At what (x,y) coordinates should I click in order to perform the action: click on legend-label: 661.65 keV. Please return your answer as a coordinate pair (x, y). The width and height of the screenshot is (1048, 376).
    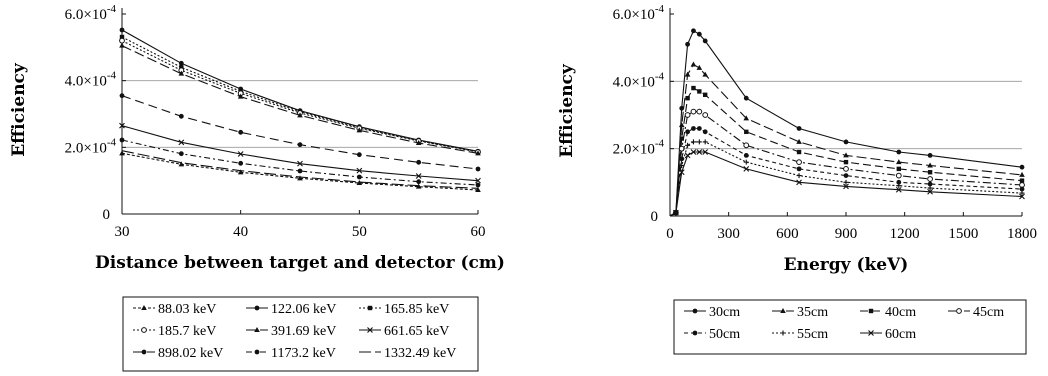
    Looking at the image, I should click on (416, 331).